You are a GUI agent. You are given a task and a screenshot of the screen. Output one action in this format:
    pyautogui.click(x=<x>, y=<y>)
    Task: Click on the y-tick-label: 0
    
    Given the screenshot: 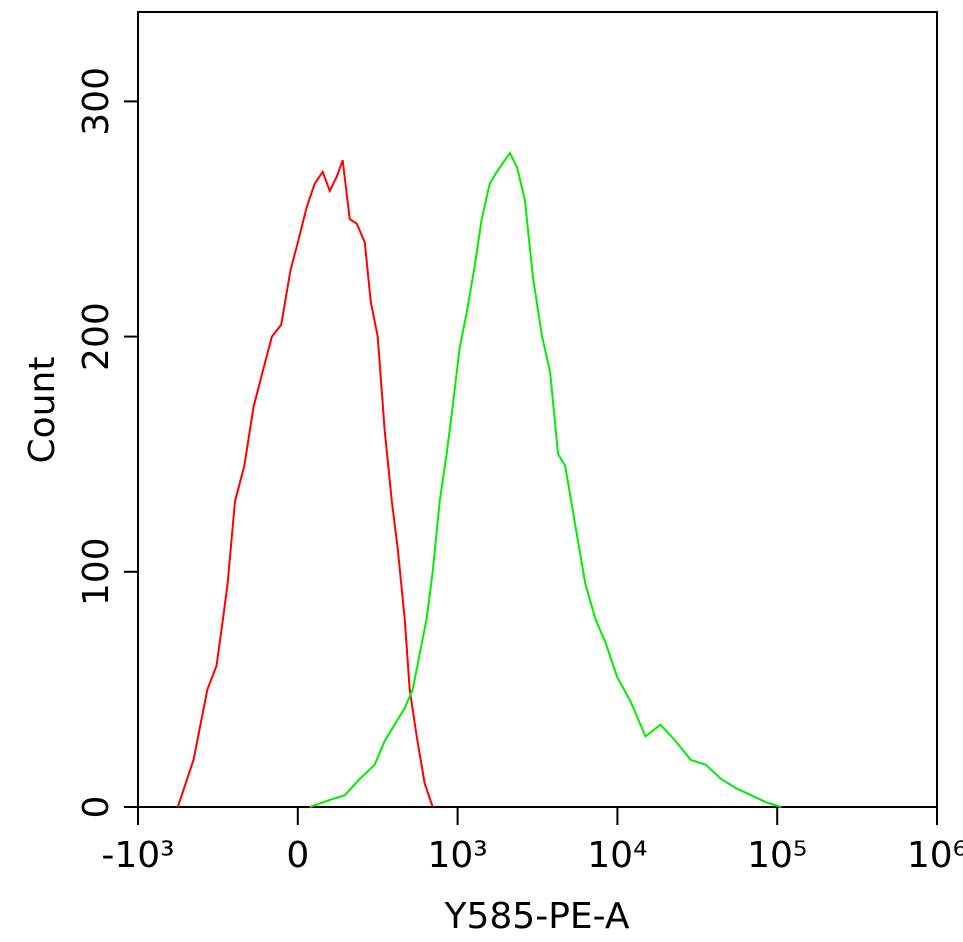 What is the action you would take?
    pyautogui.click(x=96, y=807)
    